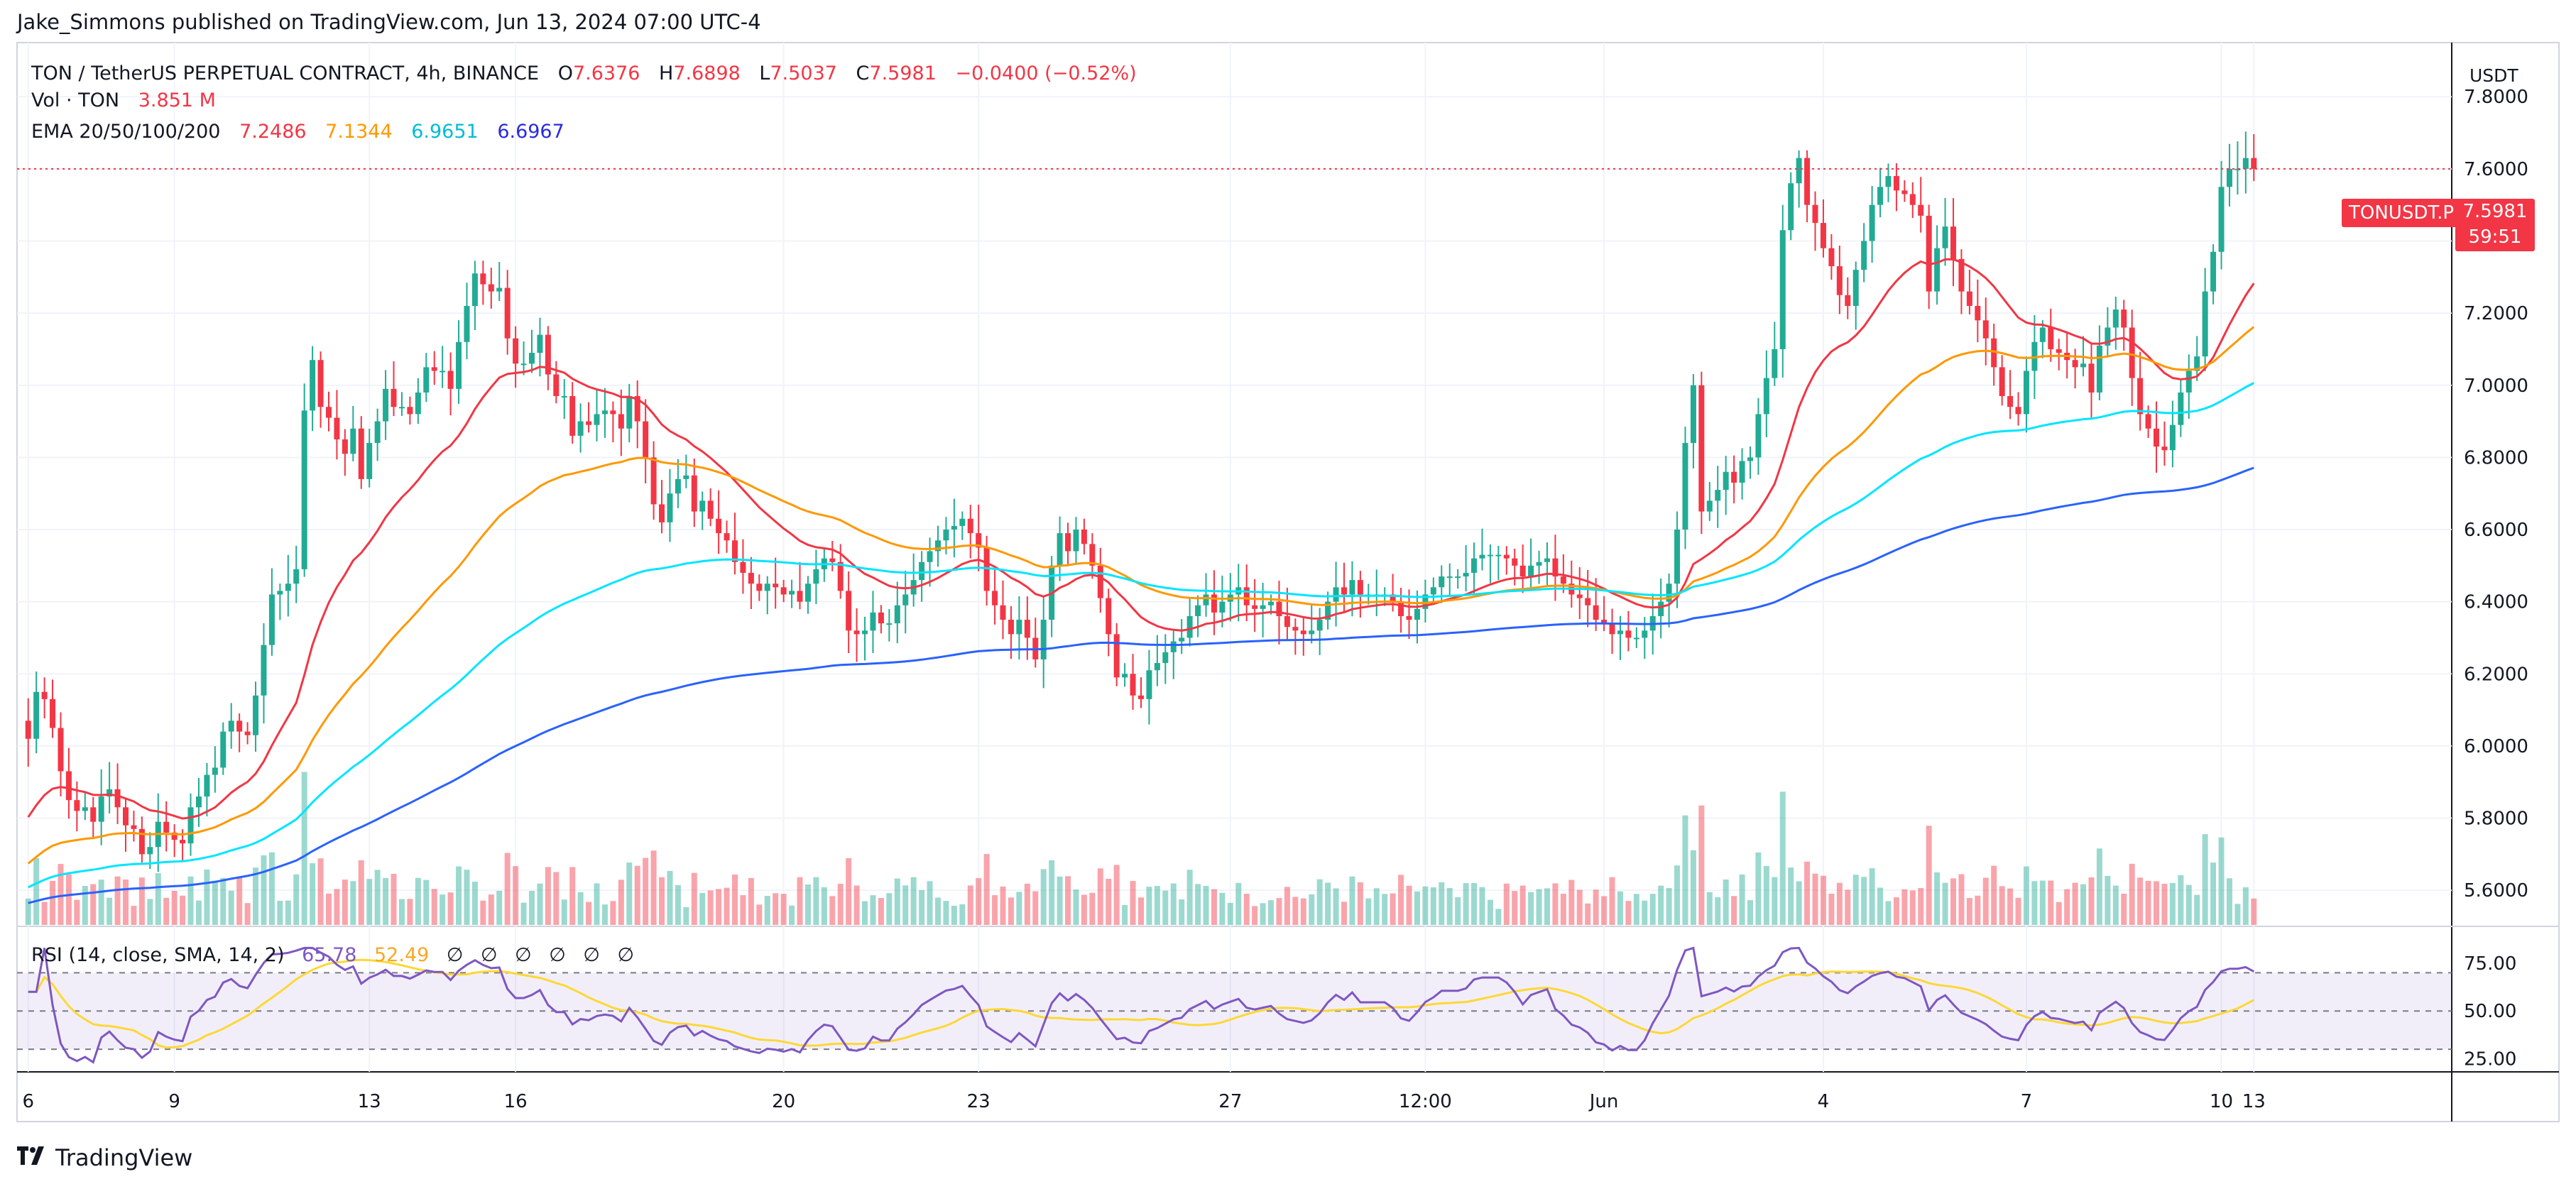 The image size is (2576, 1189). Describe the element at coordinates (130, 100) in the screenshot. I see `volume-legend: Vol · TON 3.851 M` at that location.